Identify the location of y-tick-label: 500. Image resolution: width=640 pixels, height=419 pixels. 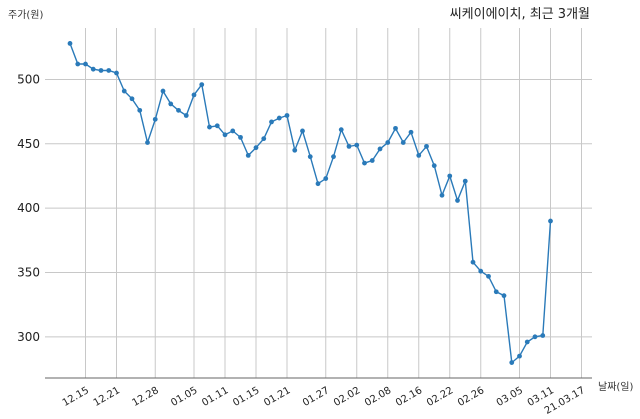
(28, 79).